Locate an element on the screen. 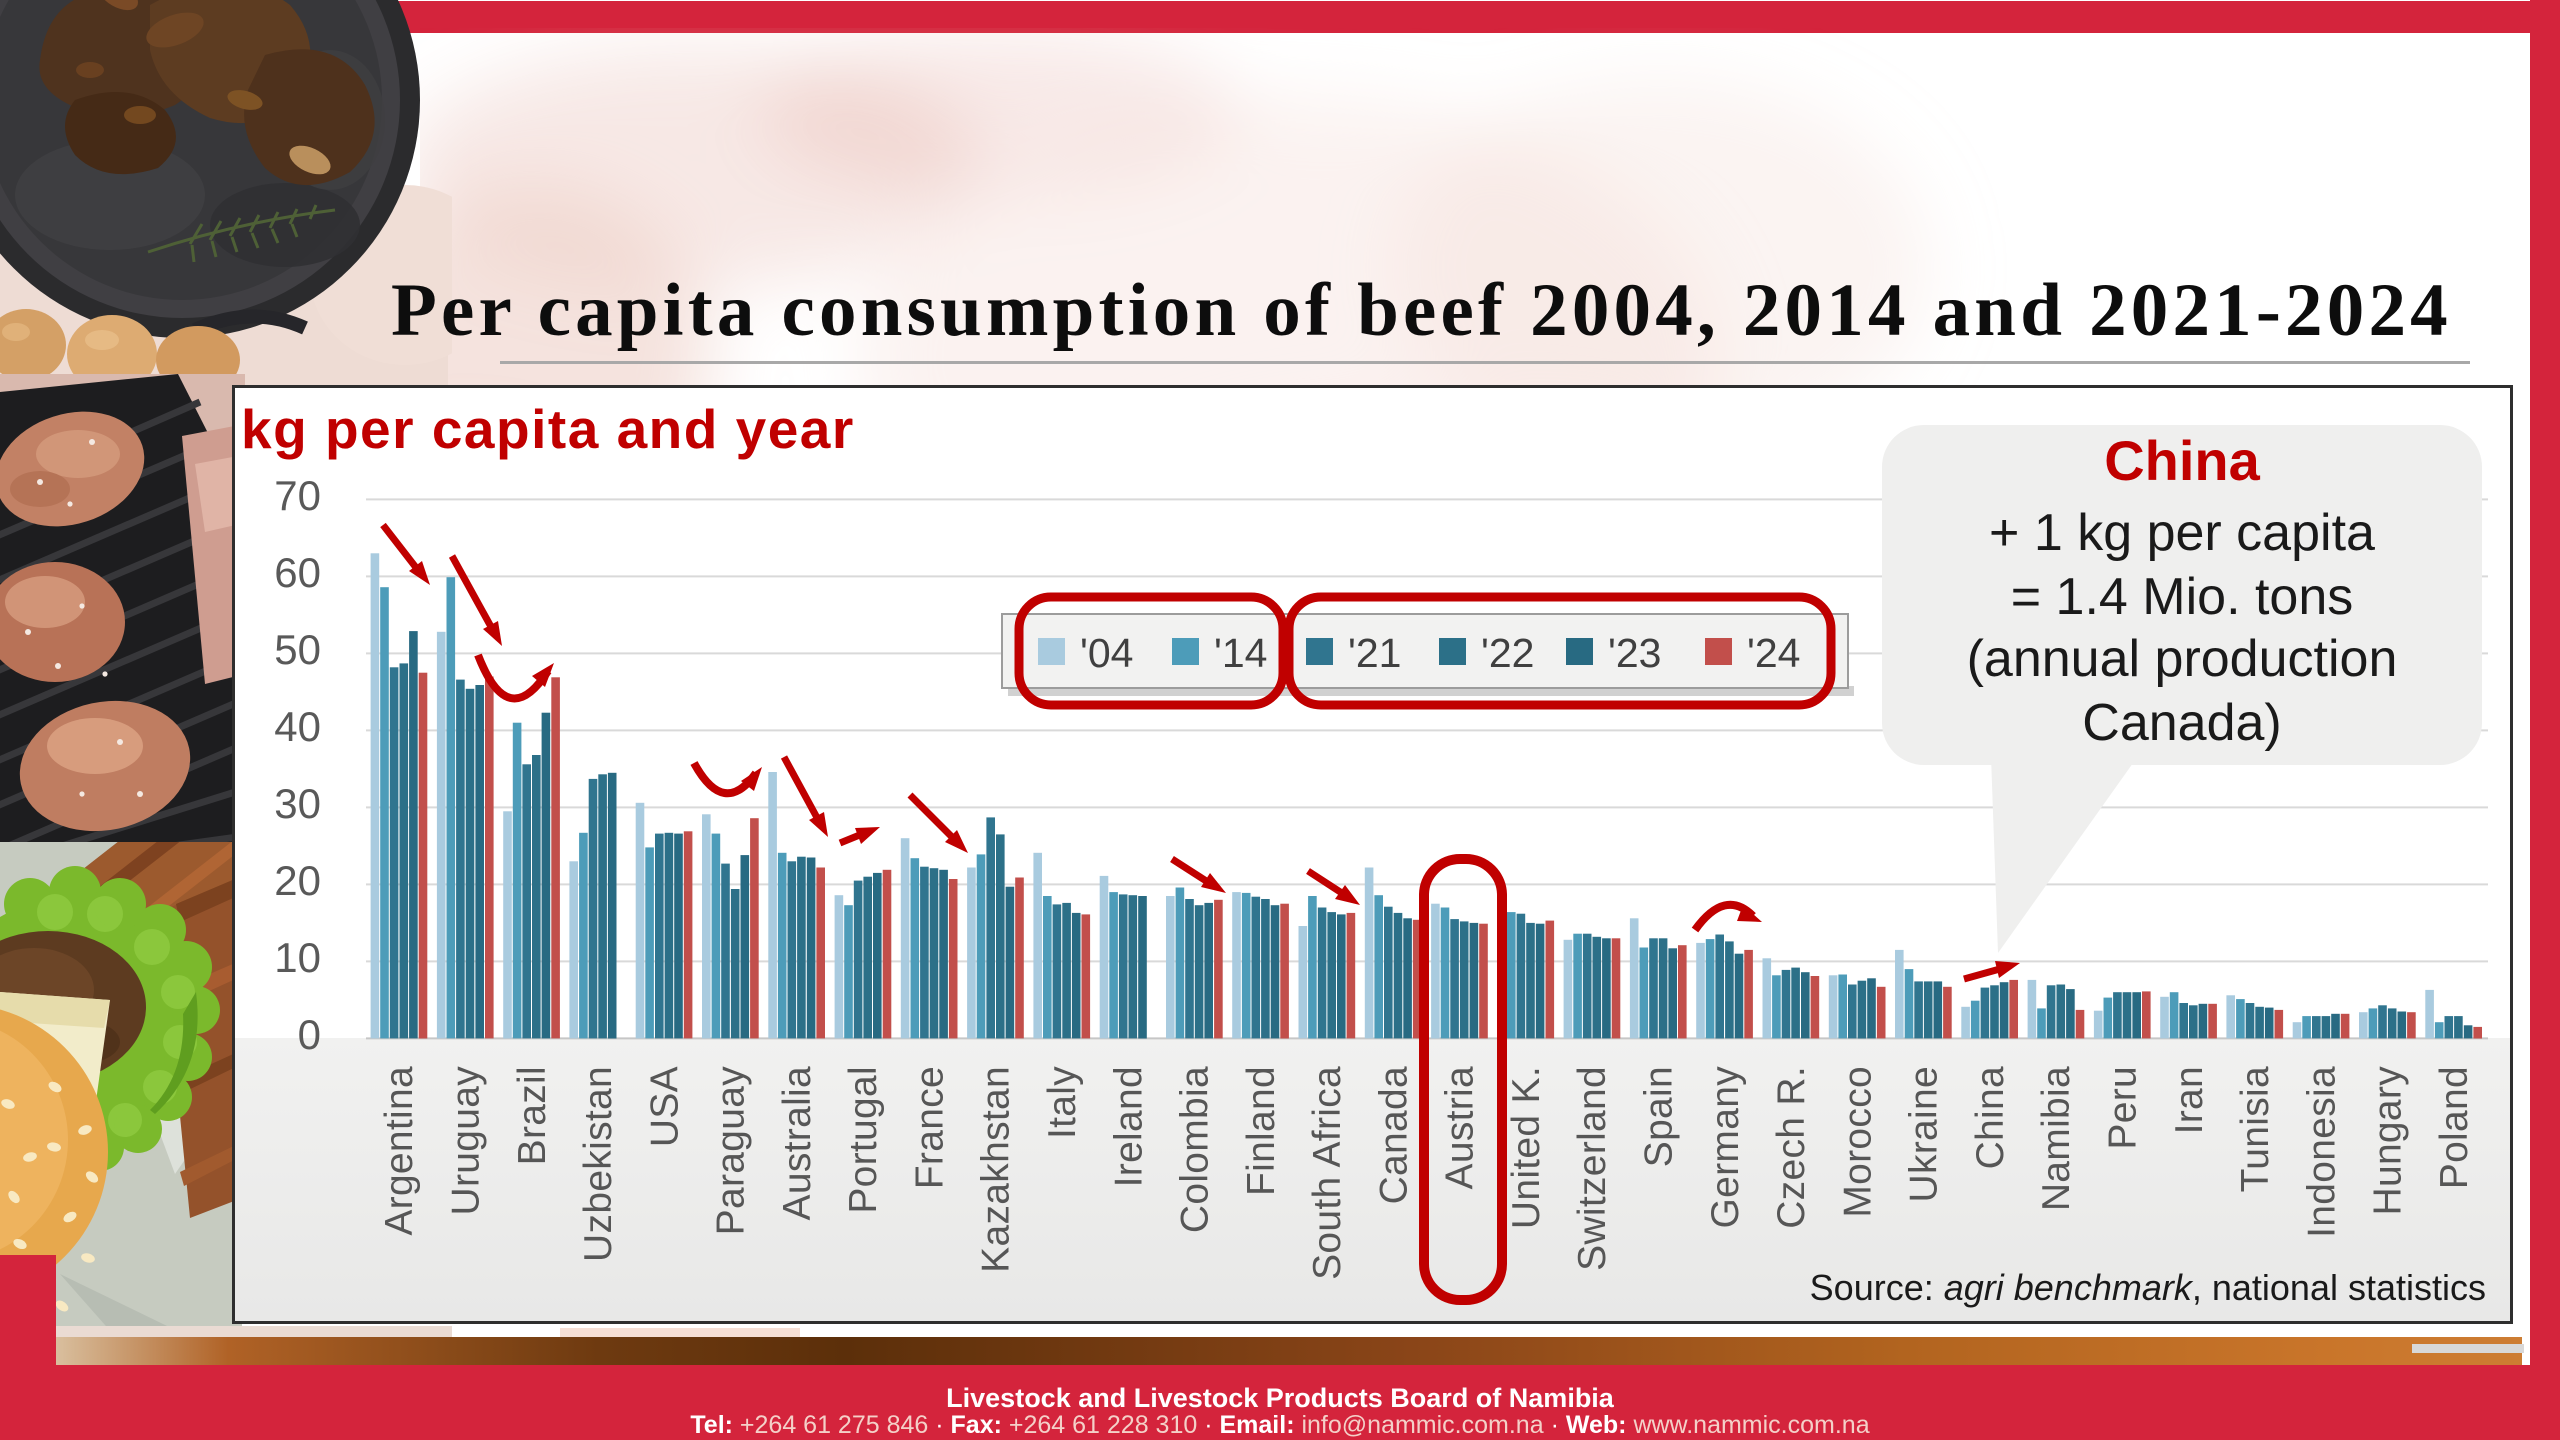  svg-text: '04 is located at coordinates (1106, 653).